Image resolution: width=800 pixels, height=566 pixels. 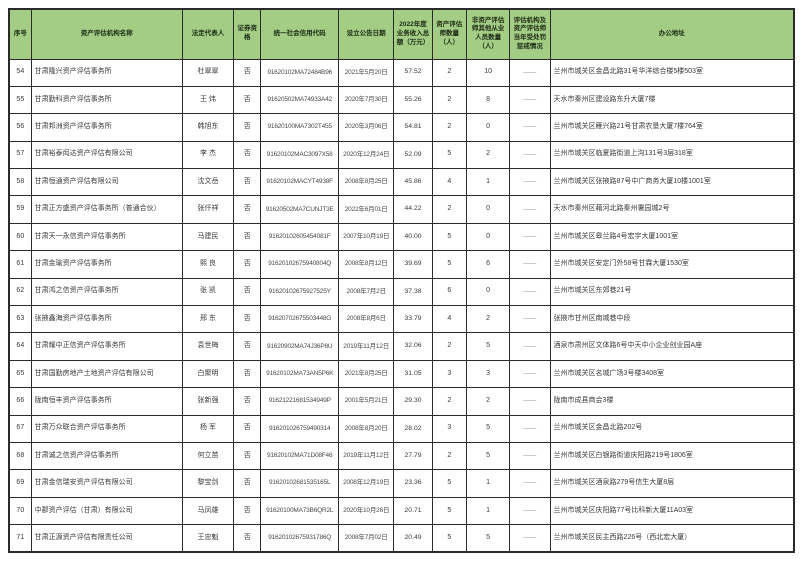 I want to click on cell-agency-name: 张掖鑫海资产评估事务所, so click(x=106, y=319).